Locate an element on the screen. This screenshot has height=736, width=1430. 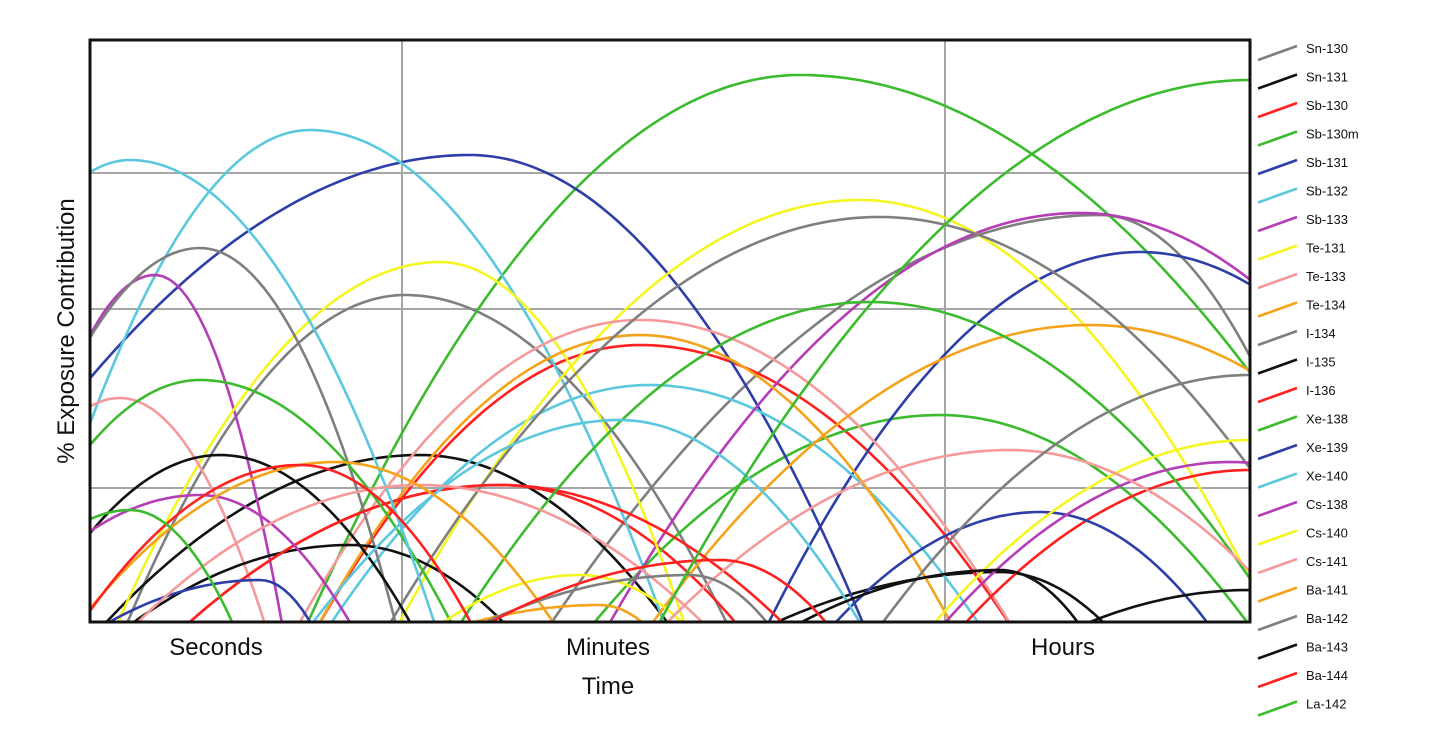
legend-item-te-134: Te-134 is located at coordinates (1301, 308).